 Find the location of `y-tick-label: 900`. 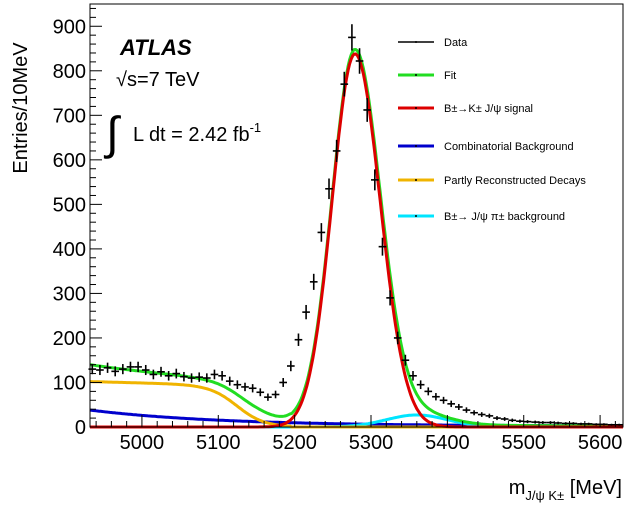

y-tick-label: 900 is located at coordinates (69, 27).